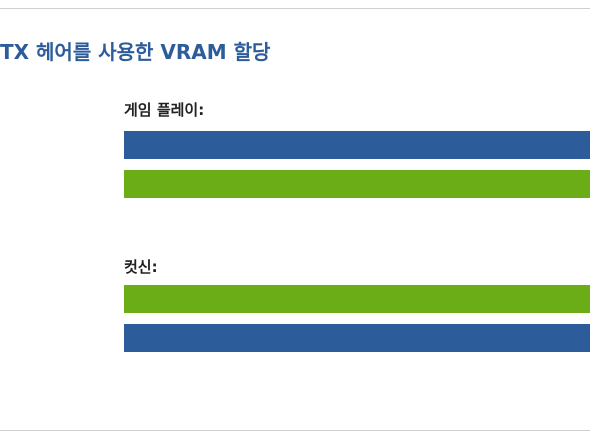  Describe the element at coordinates (135, 52) in the screenshot. I see `title: TX 헤어를 사용한 VRAM 할당` at that location.